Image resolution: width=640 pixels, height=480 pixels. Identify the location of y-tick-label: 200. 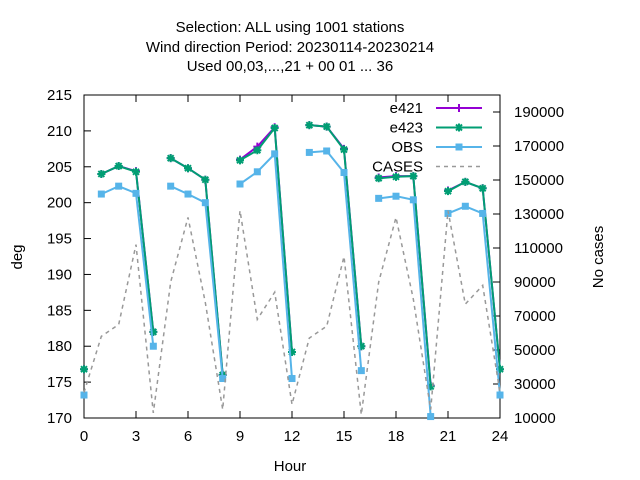
(59, 203).